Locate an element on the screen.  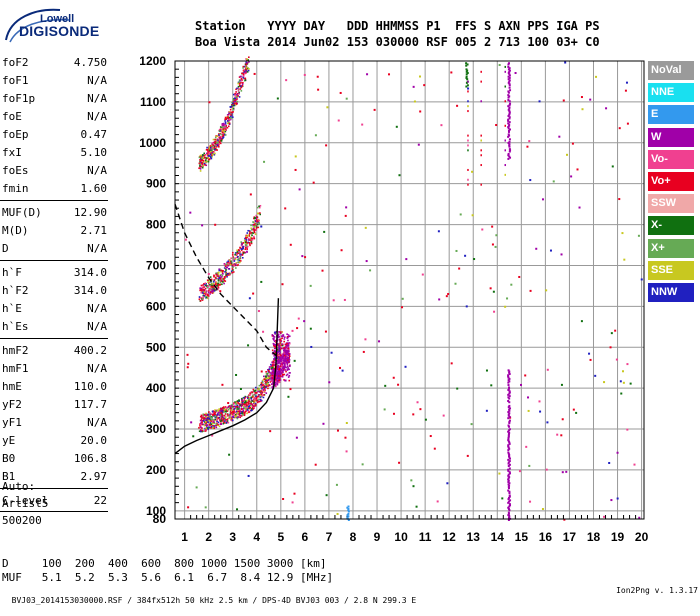
legend-item: NoVal is located at coordinates (671, 70).